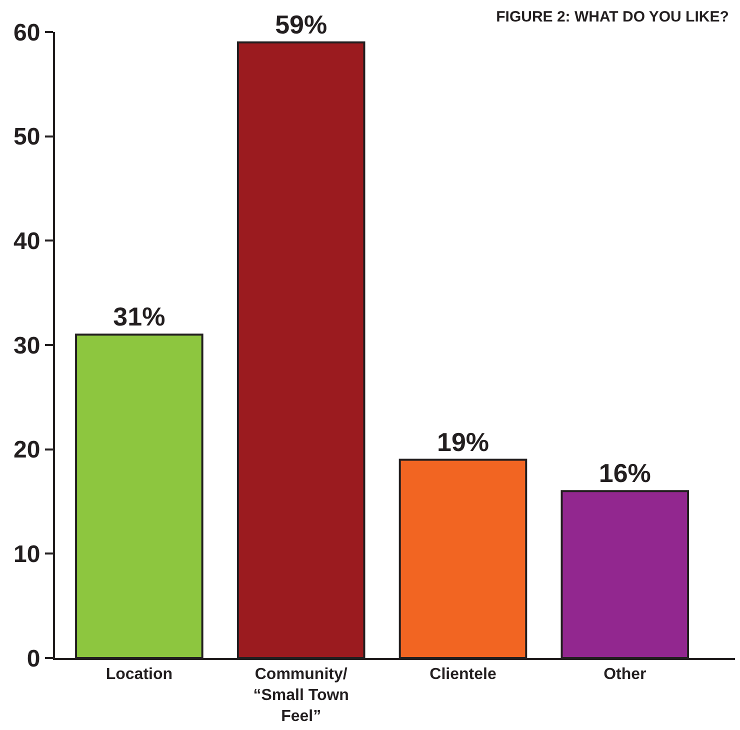 This screenshot has width=740, height=730. I want to click on y-tick-label: 60, so click(26, 32).